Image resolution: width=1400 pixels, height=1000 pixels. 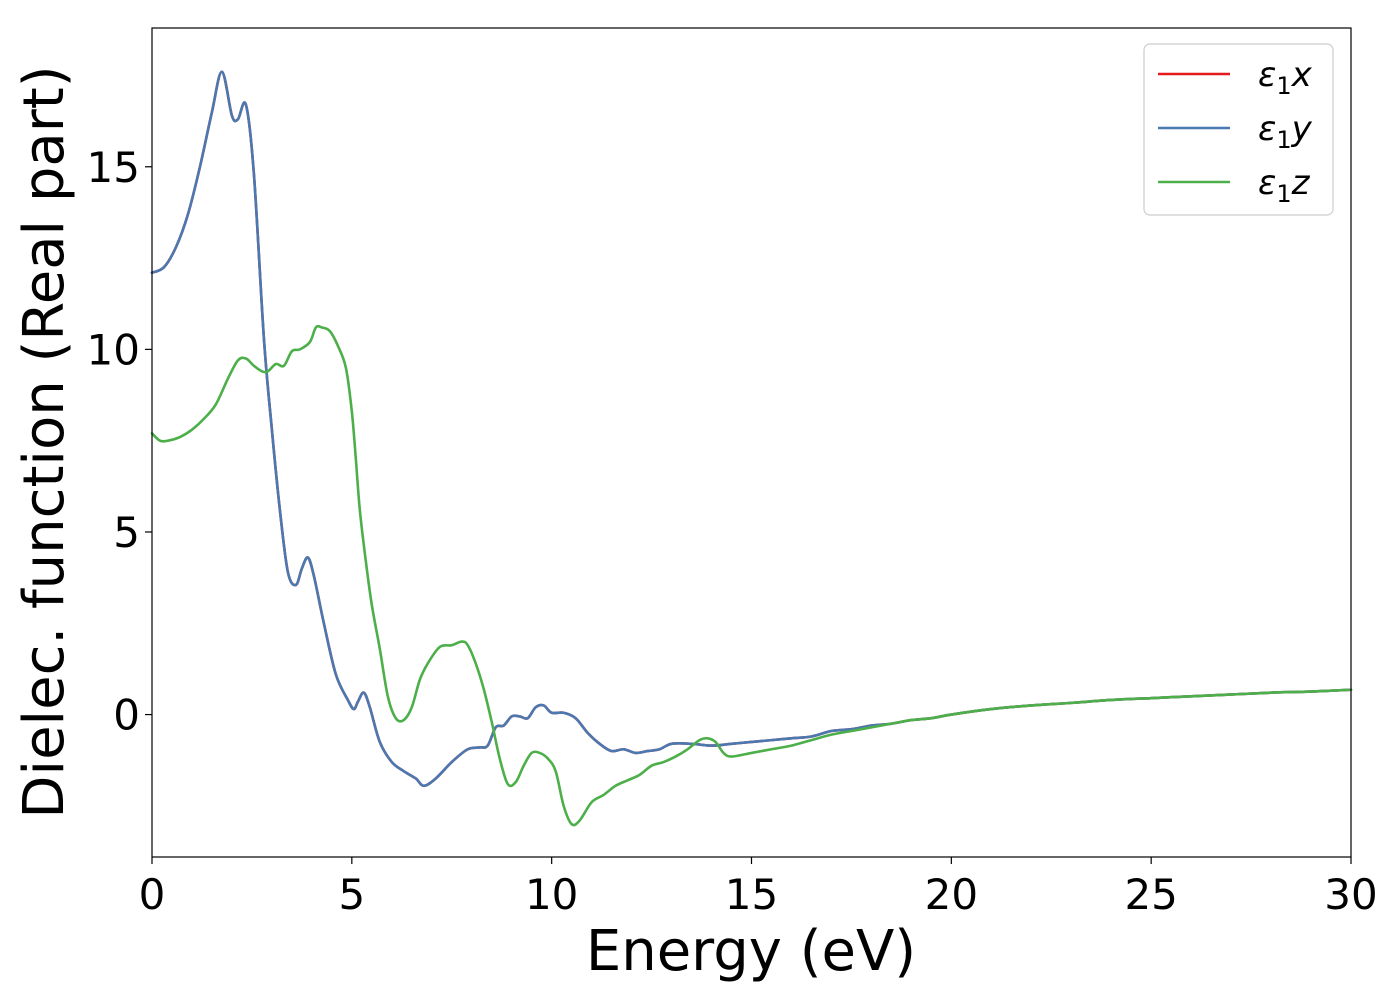 I want to click on y-tick-label: 15, so click(x=113, y=167).